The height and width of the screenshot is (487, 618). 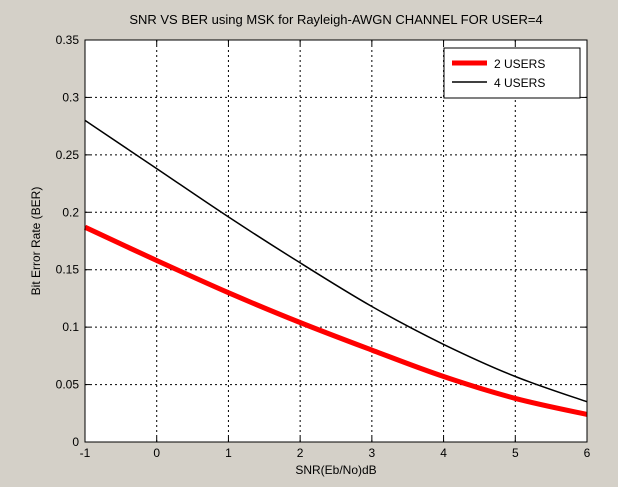 I want to click on x-tick-label: 1, so click(x=228, y=453).